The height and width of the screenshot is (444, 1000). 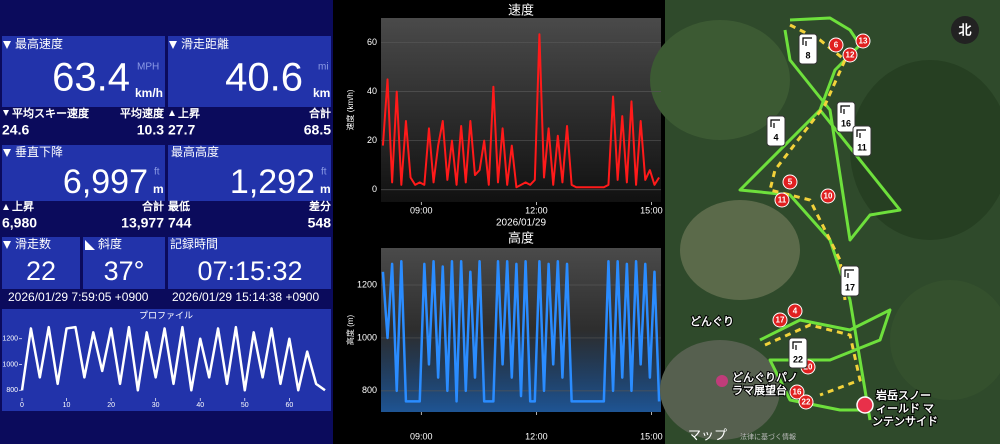 I want to click on lift-sign-label: 17, so click(x=850, y=287).